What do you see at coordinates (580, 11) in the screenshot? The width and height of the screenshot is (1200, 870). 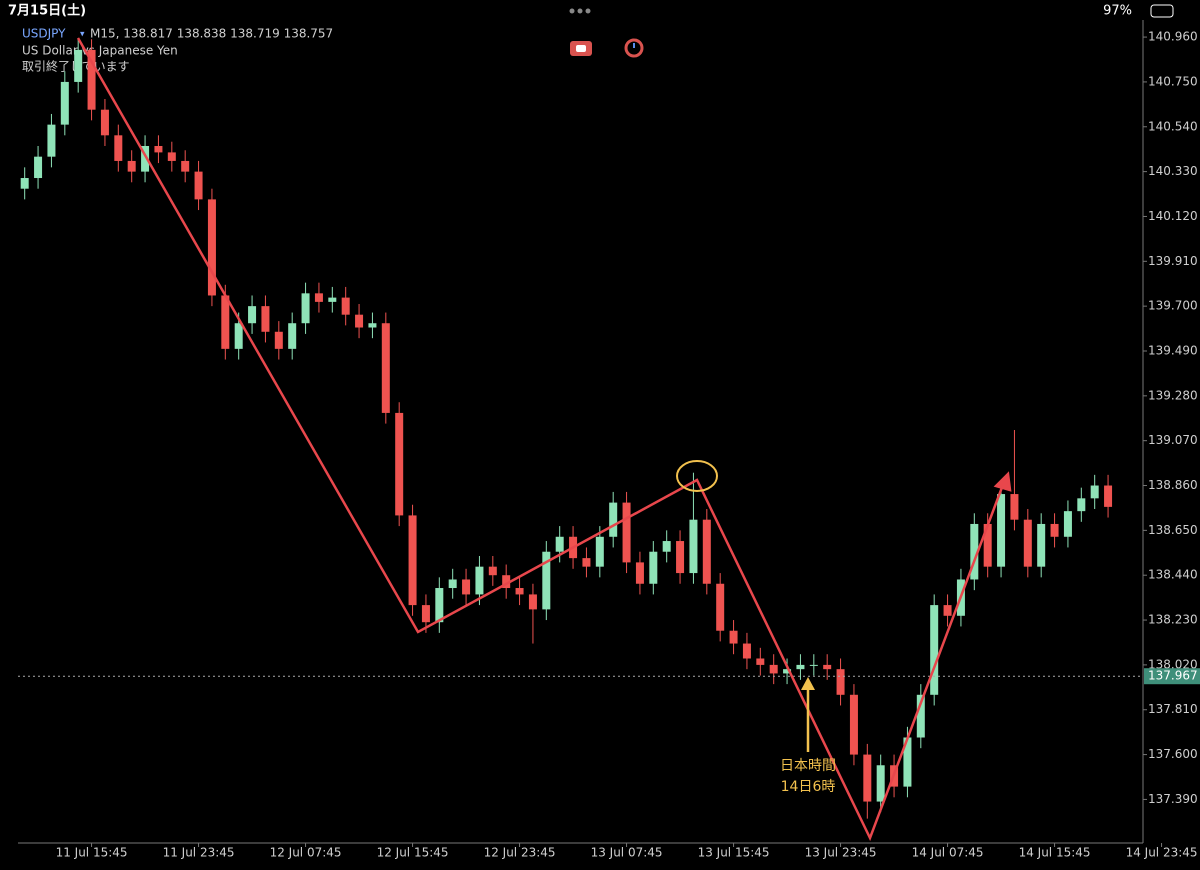 I see `multitask-dots` at bounding box center [580, 11].